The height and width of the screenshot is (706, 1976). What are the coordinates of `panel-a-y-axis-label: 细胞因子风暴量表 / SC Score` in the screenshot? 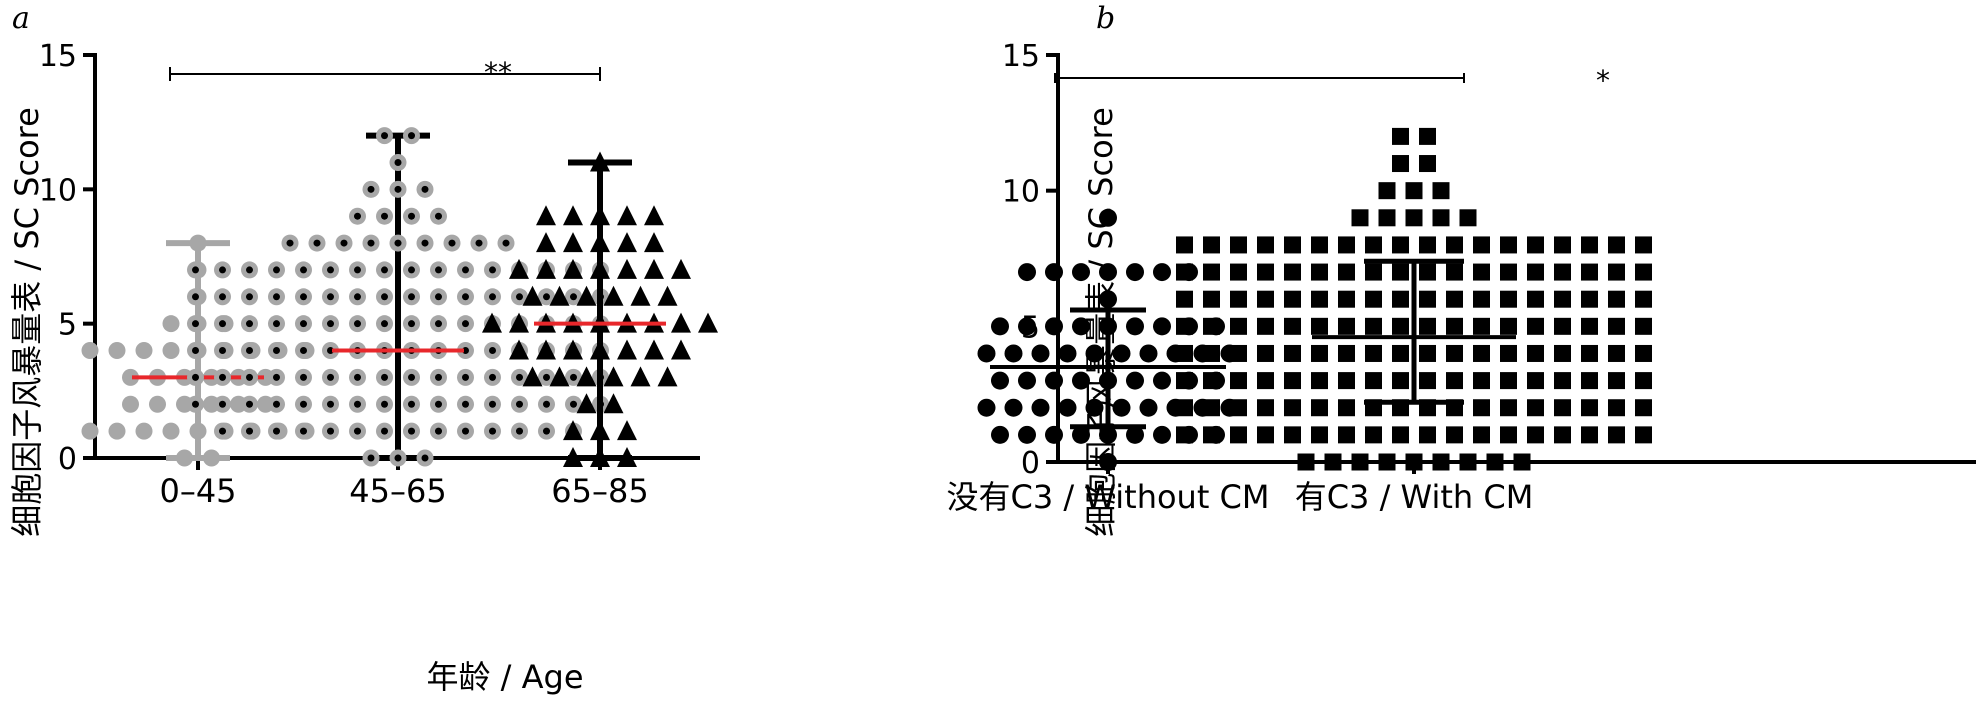 It's located at (27, 322).